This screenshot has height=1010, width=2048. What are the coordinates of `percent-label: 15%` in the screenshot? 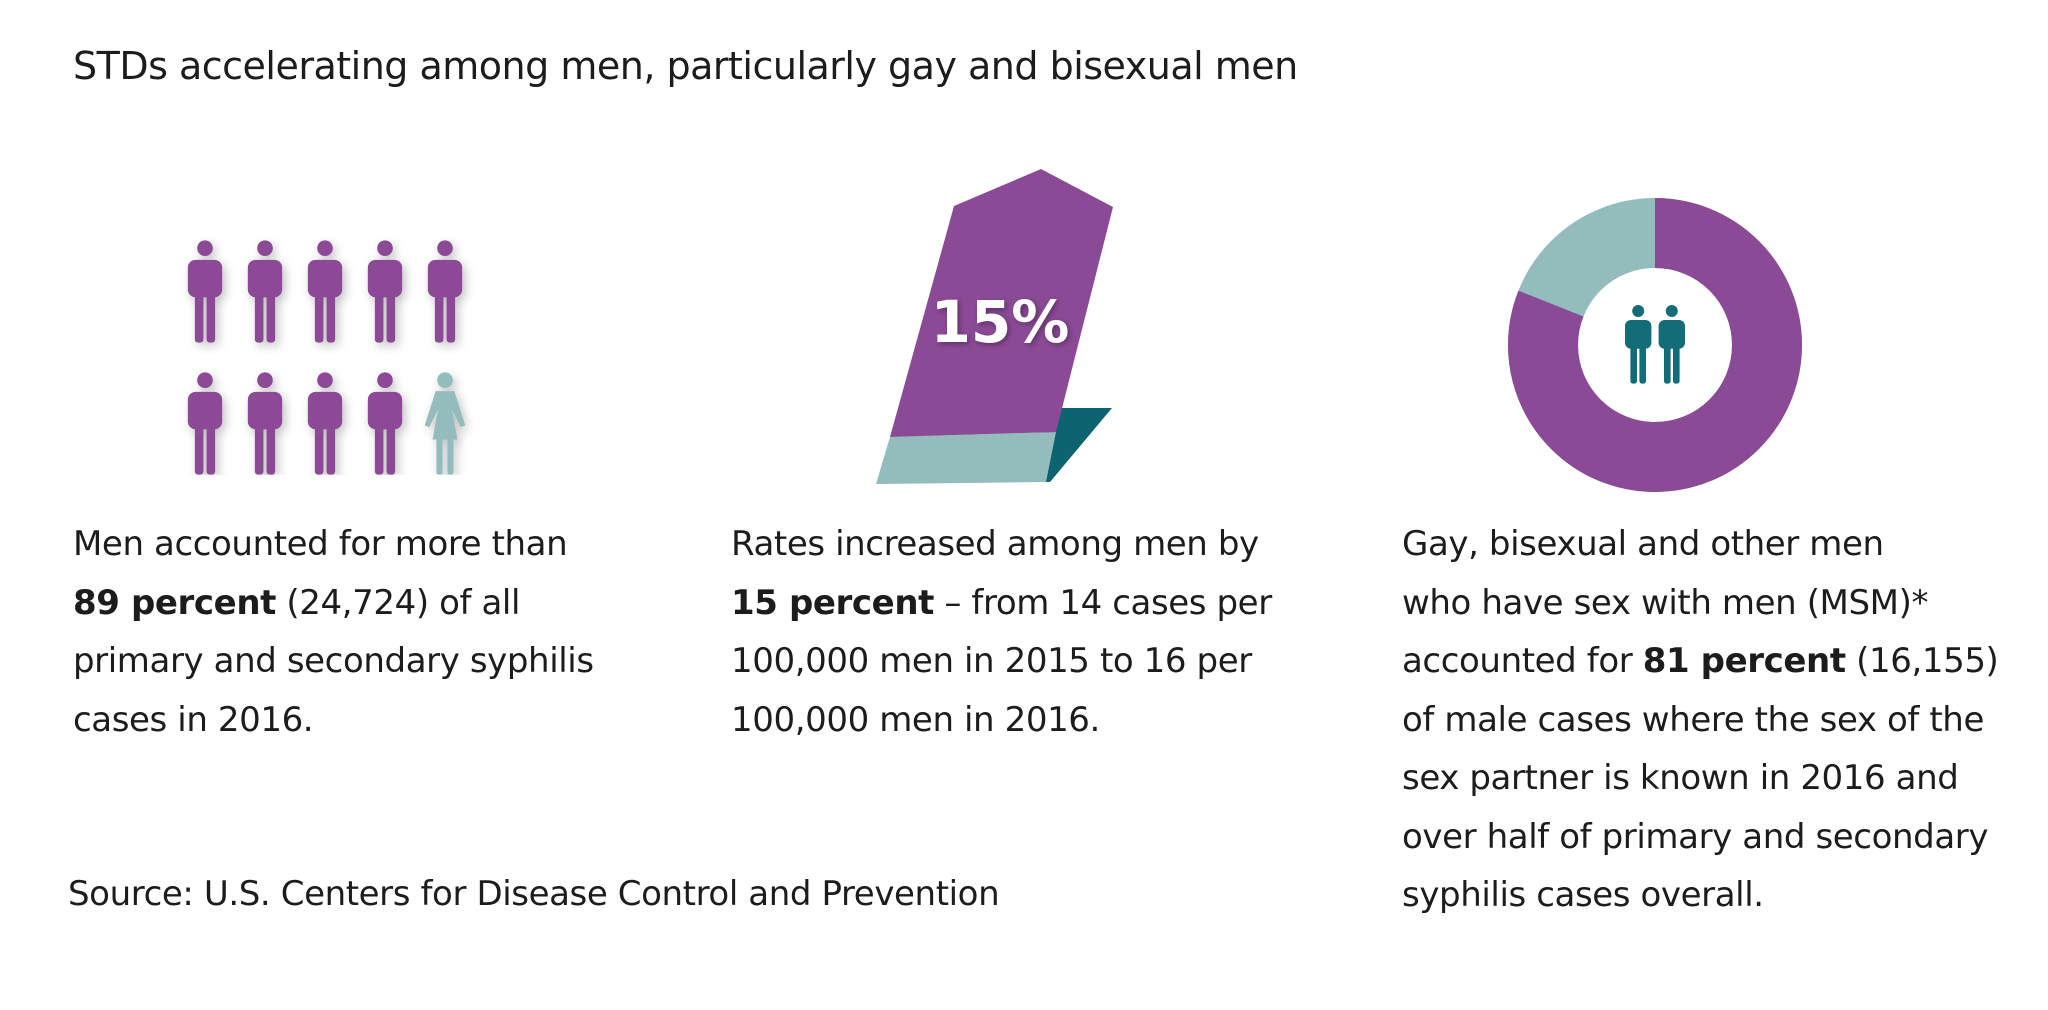 It's located at (1000, 322).